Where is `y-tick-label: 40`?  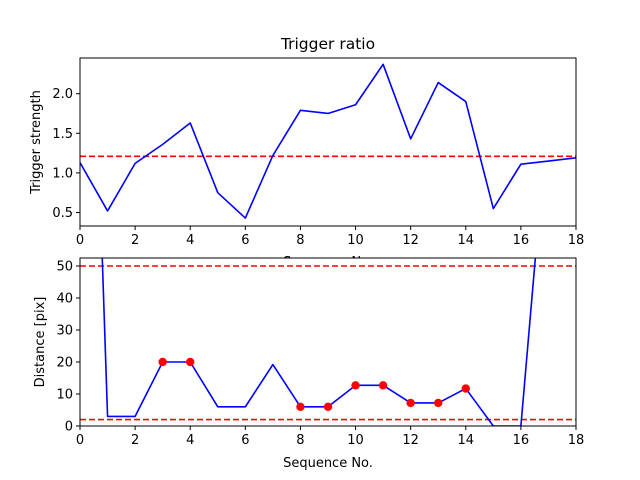 y-tick-label: 40 is located at coordinates (64, 299).